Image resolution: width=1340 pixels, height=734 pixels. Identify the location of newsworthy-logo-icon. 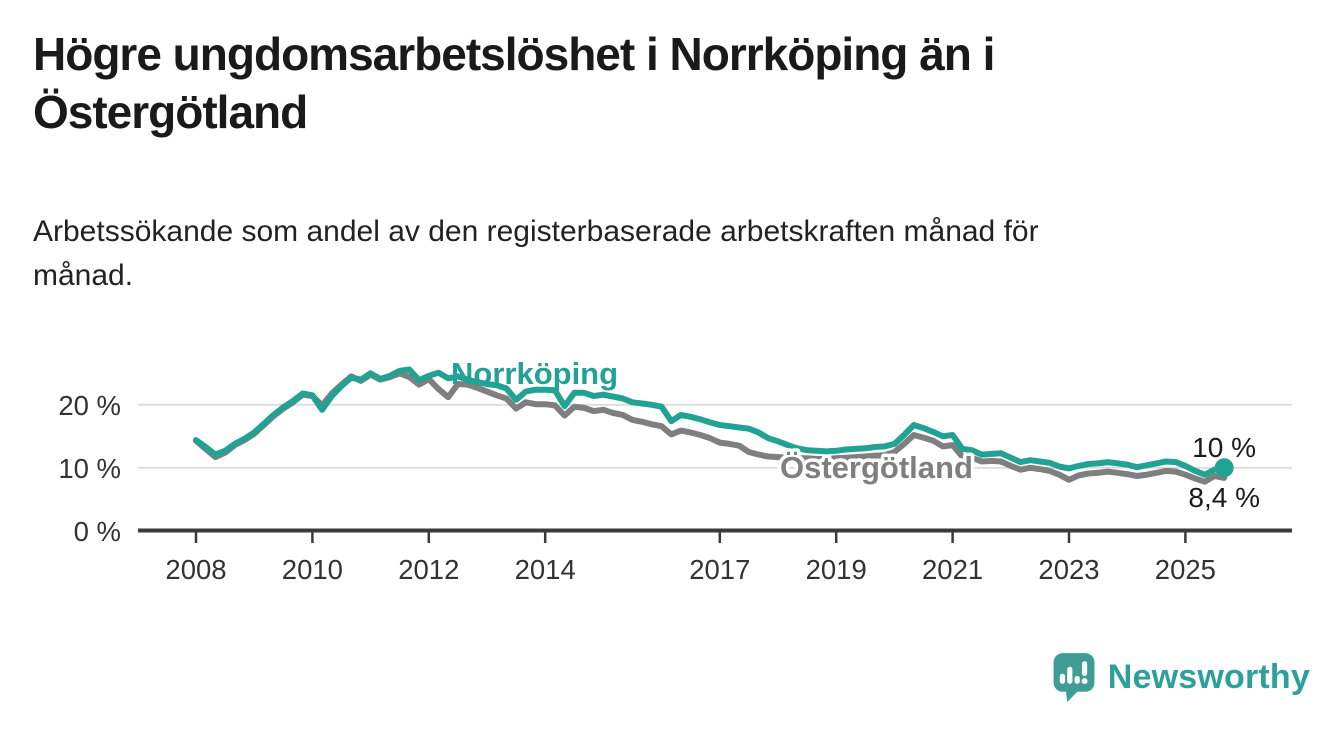
(1074, 677).